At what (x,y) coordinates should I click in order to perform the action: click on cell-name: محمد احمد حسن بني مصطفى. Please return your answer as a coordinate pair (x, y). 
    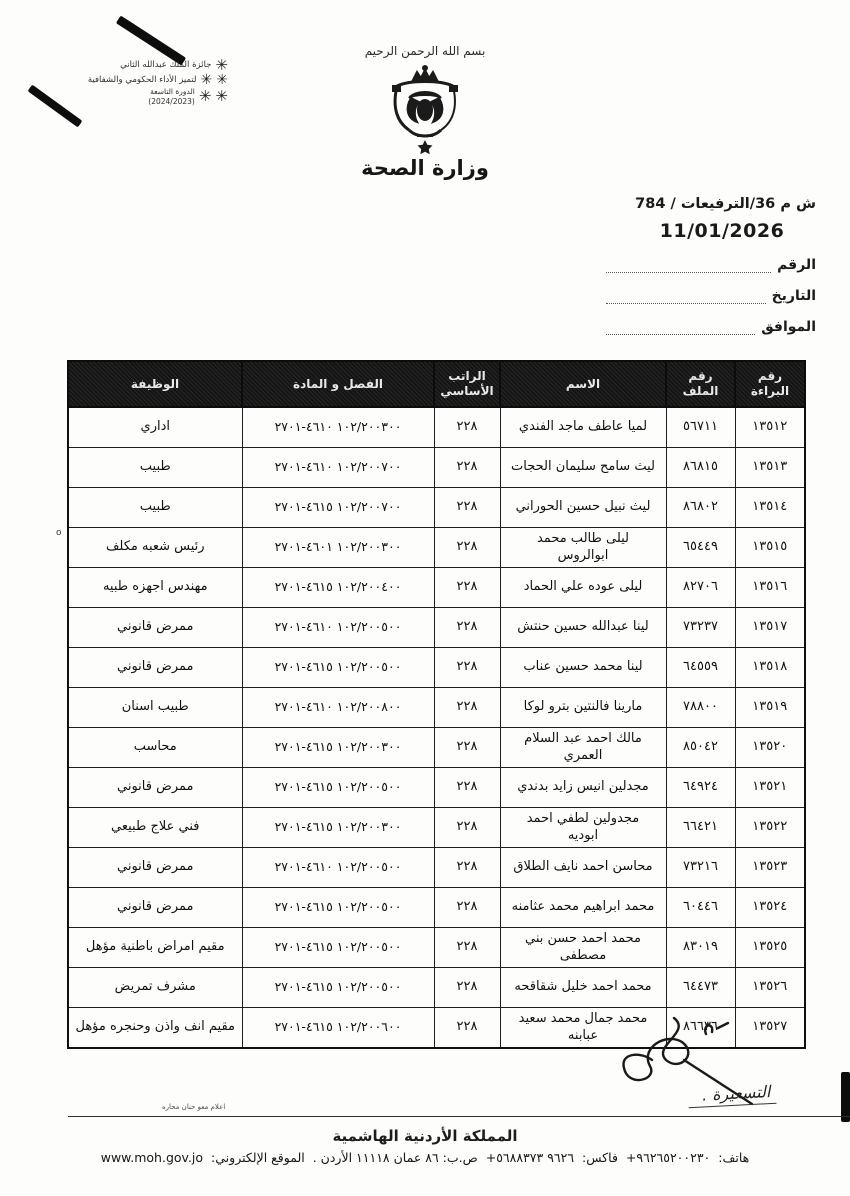
    Looking at the image, I should click on (583, 947).